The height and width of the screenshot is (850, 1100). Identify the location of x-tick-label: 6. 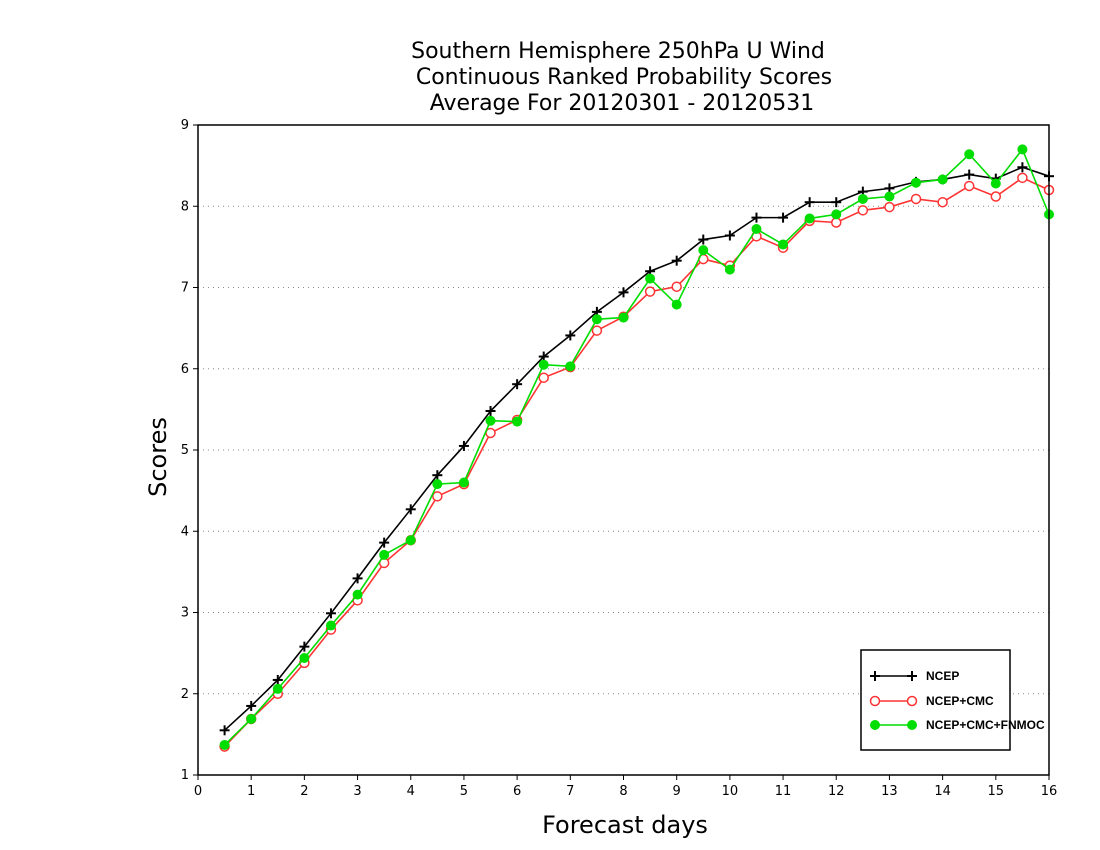
(517, 791).